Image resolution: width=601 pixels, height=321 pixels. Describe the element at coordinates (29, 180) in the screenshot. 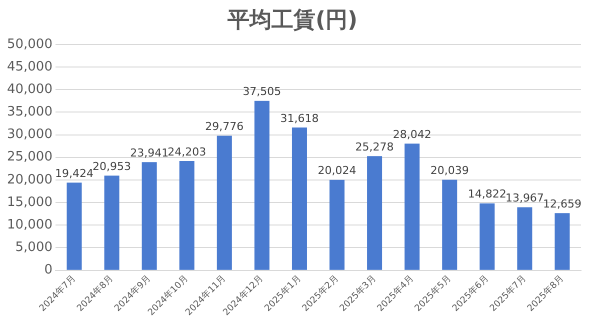

I see `y-tick-label: 20,000` at that location.